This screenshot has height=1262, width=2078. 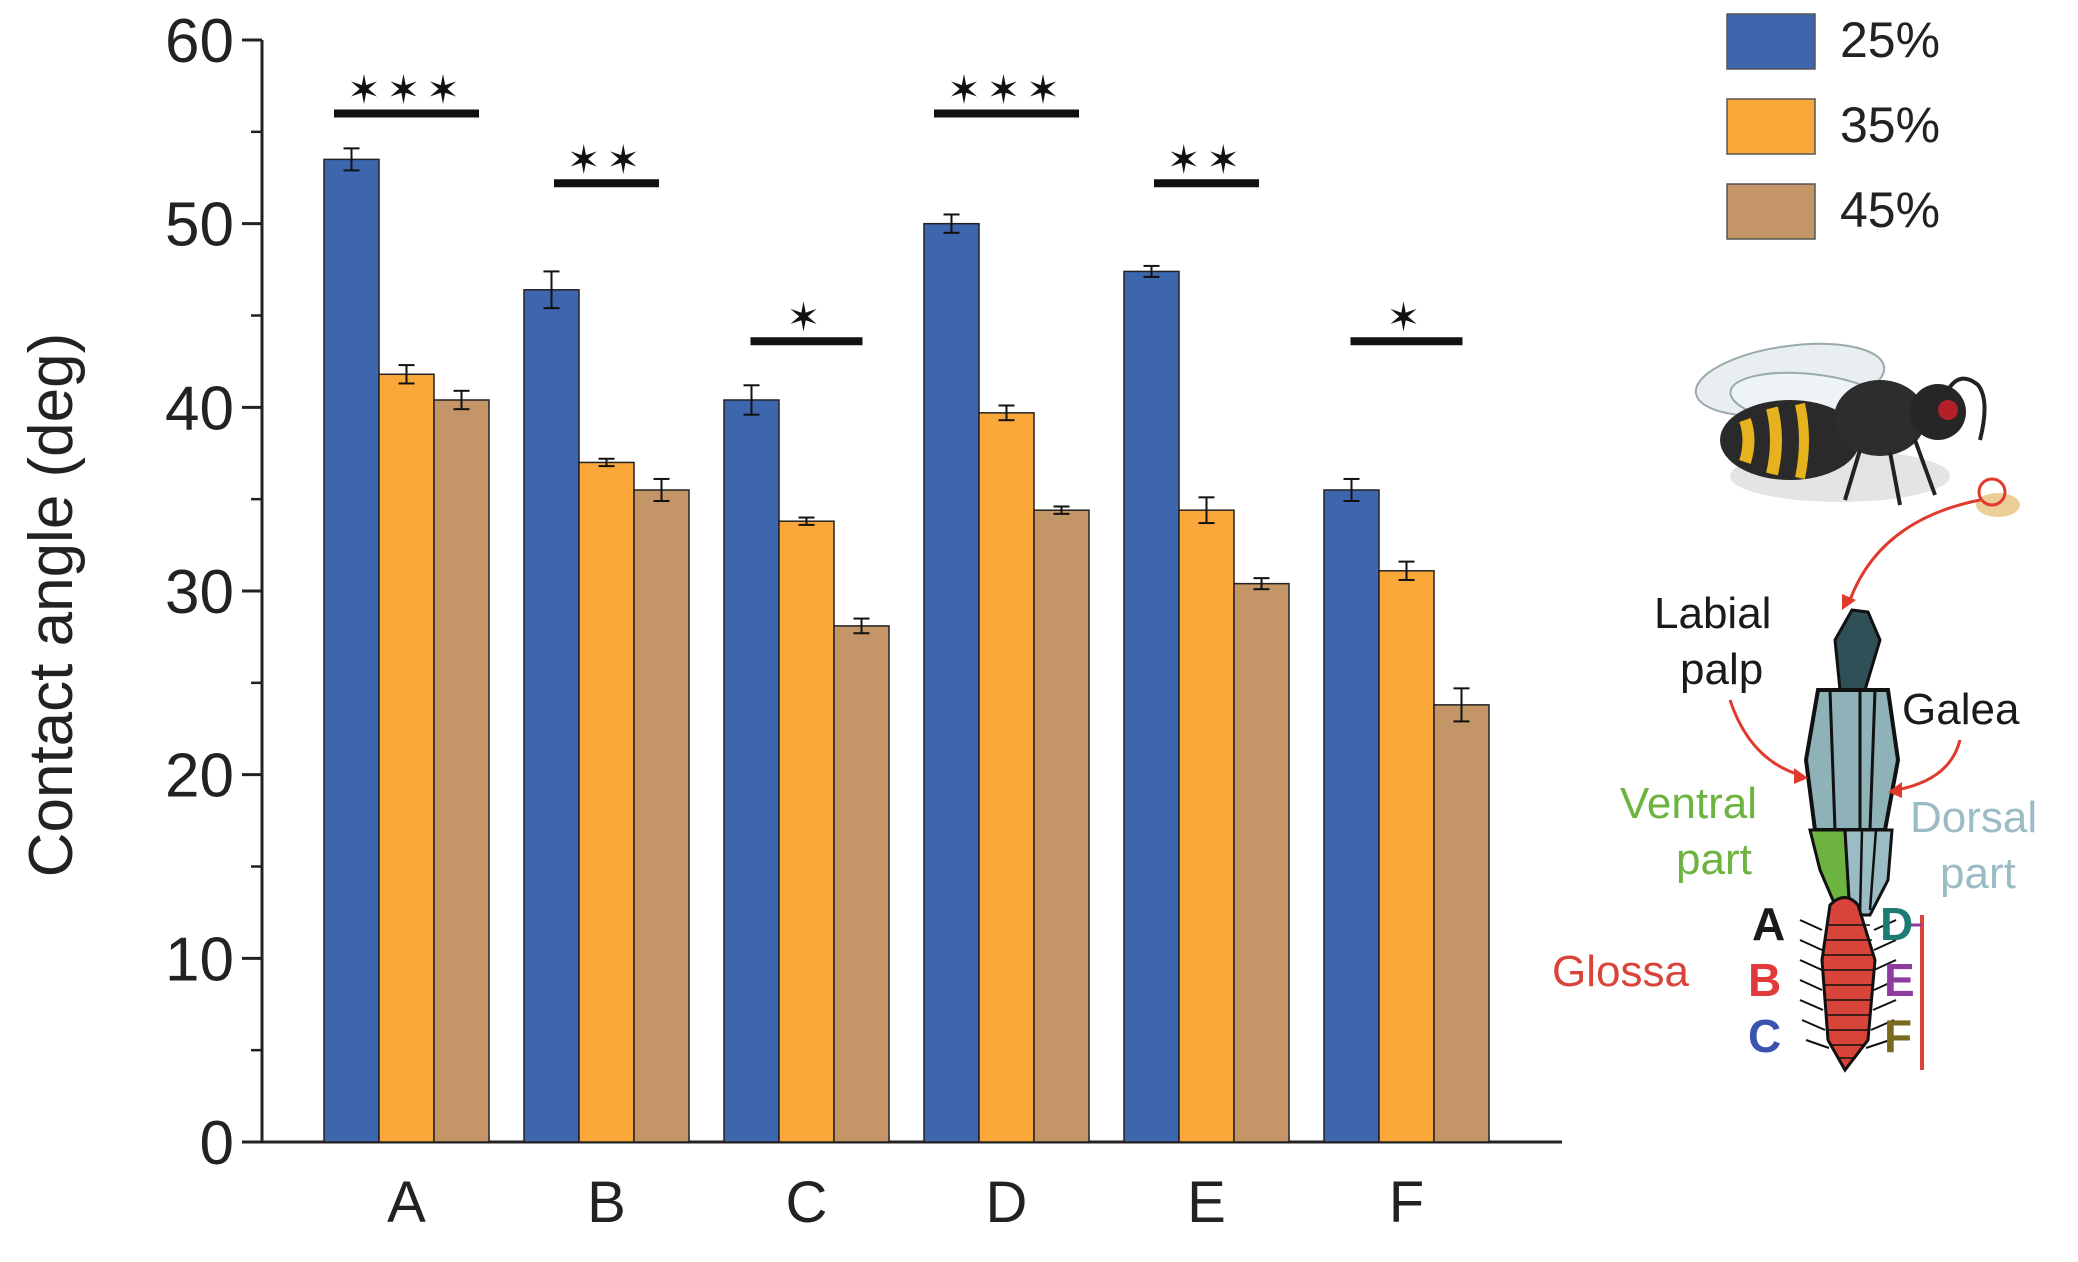 What do you see at coordinates (199, 592) in the screenshot?
I see `y-tick-label: 30` at bounding box center [199, 592].